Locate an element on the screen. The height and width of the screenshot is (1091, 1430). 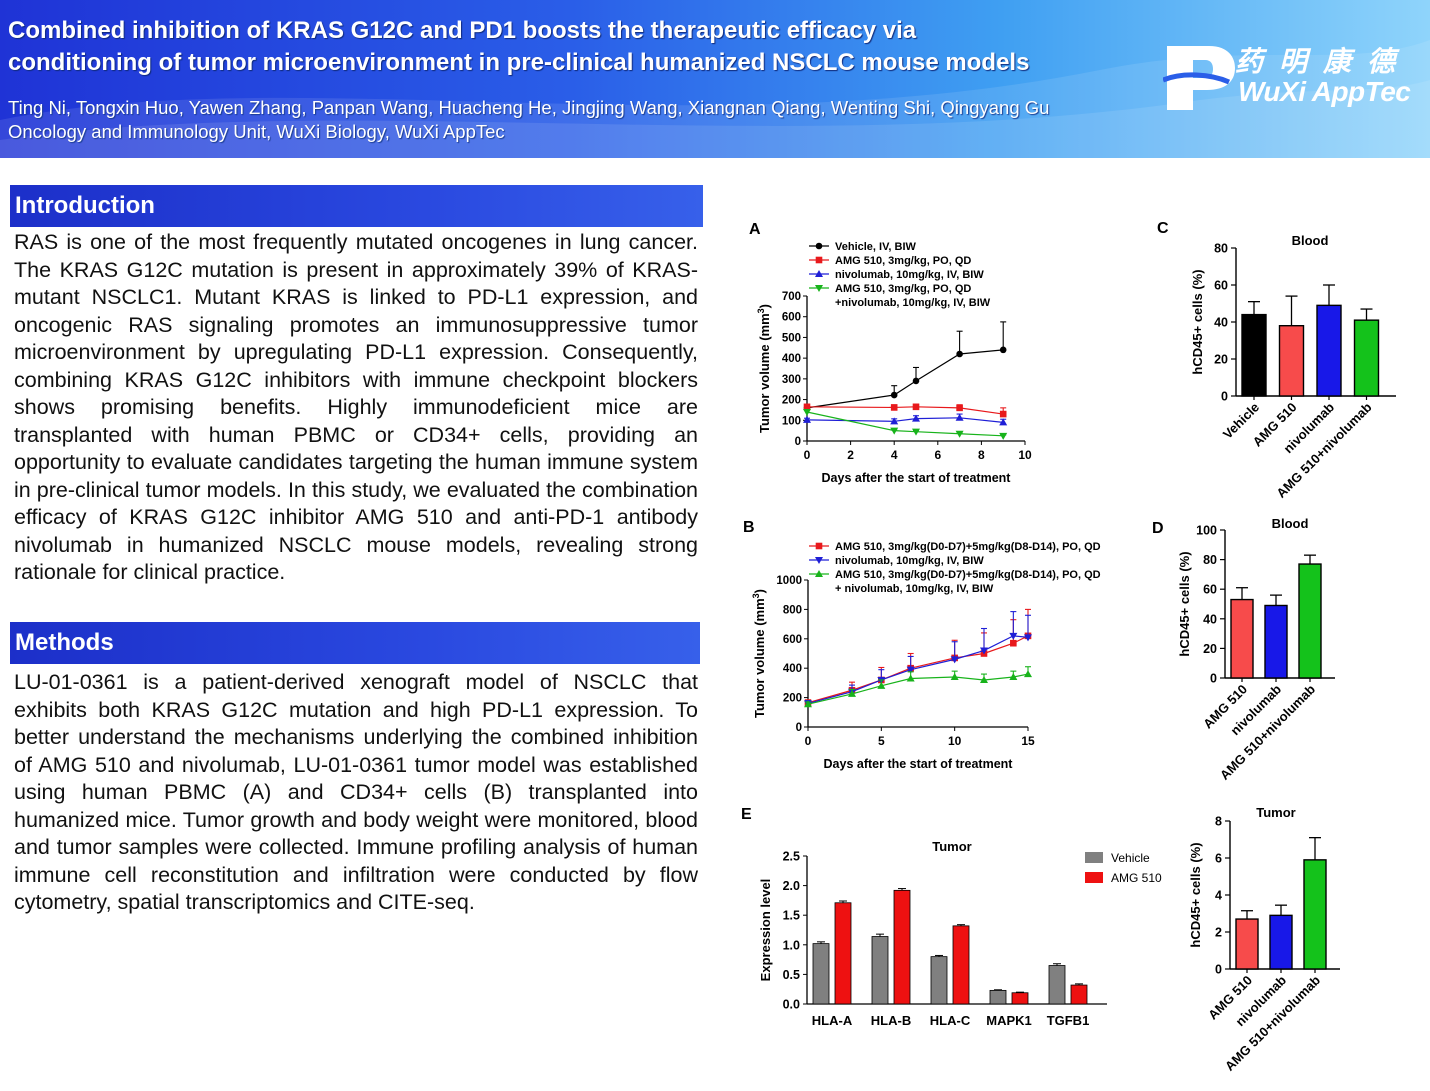
logo-chinese-text: 药明康德 is located at coordinates (1323, 61).